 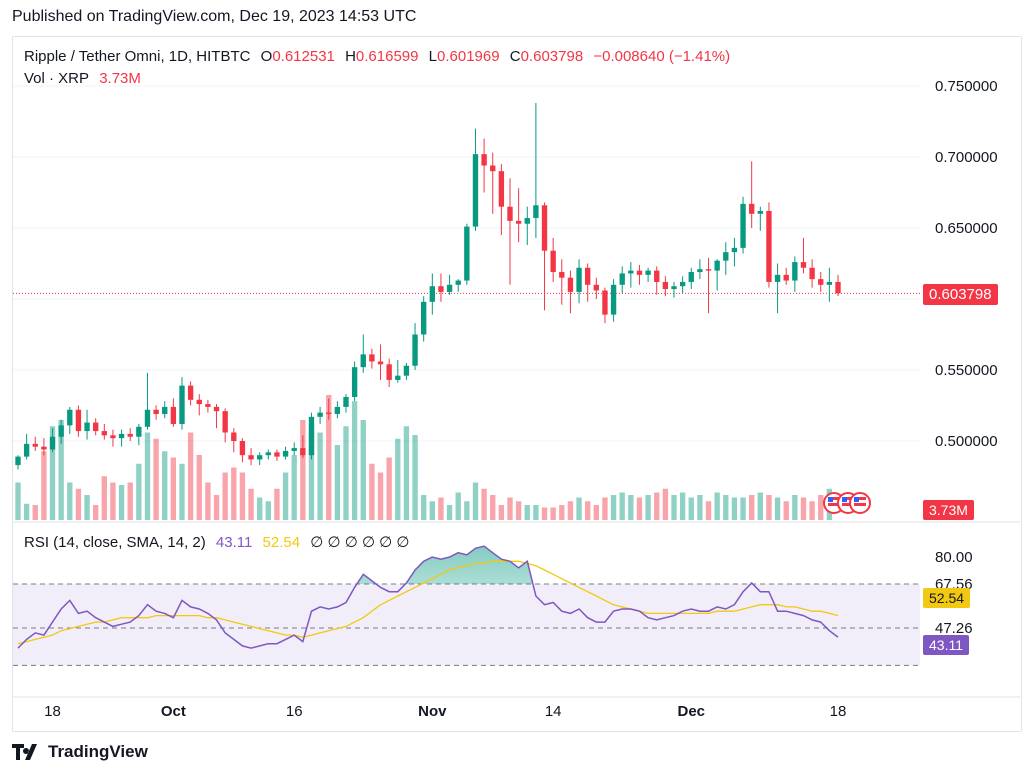 I want to click on rsi-axis-label: 47.26, so click(x=954, y=628).